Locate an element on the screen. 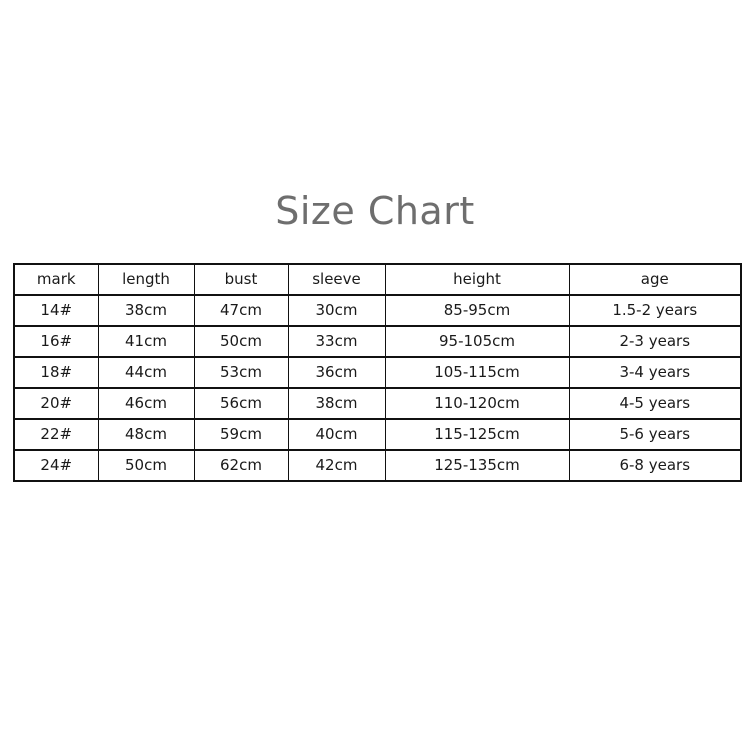  cell-mark: 16# is located at coordinates (56, 341).